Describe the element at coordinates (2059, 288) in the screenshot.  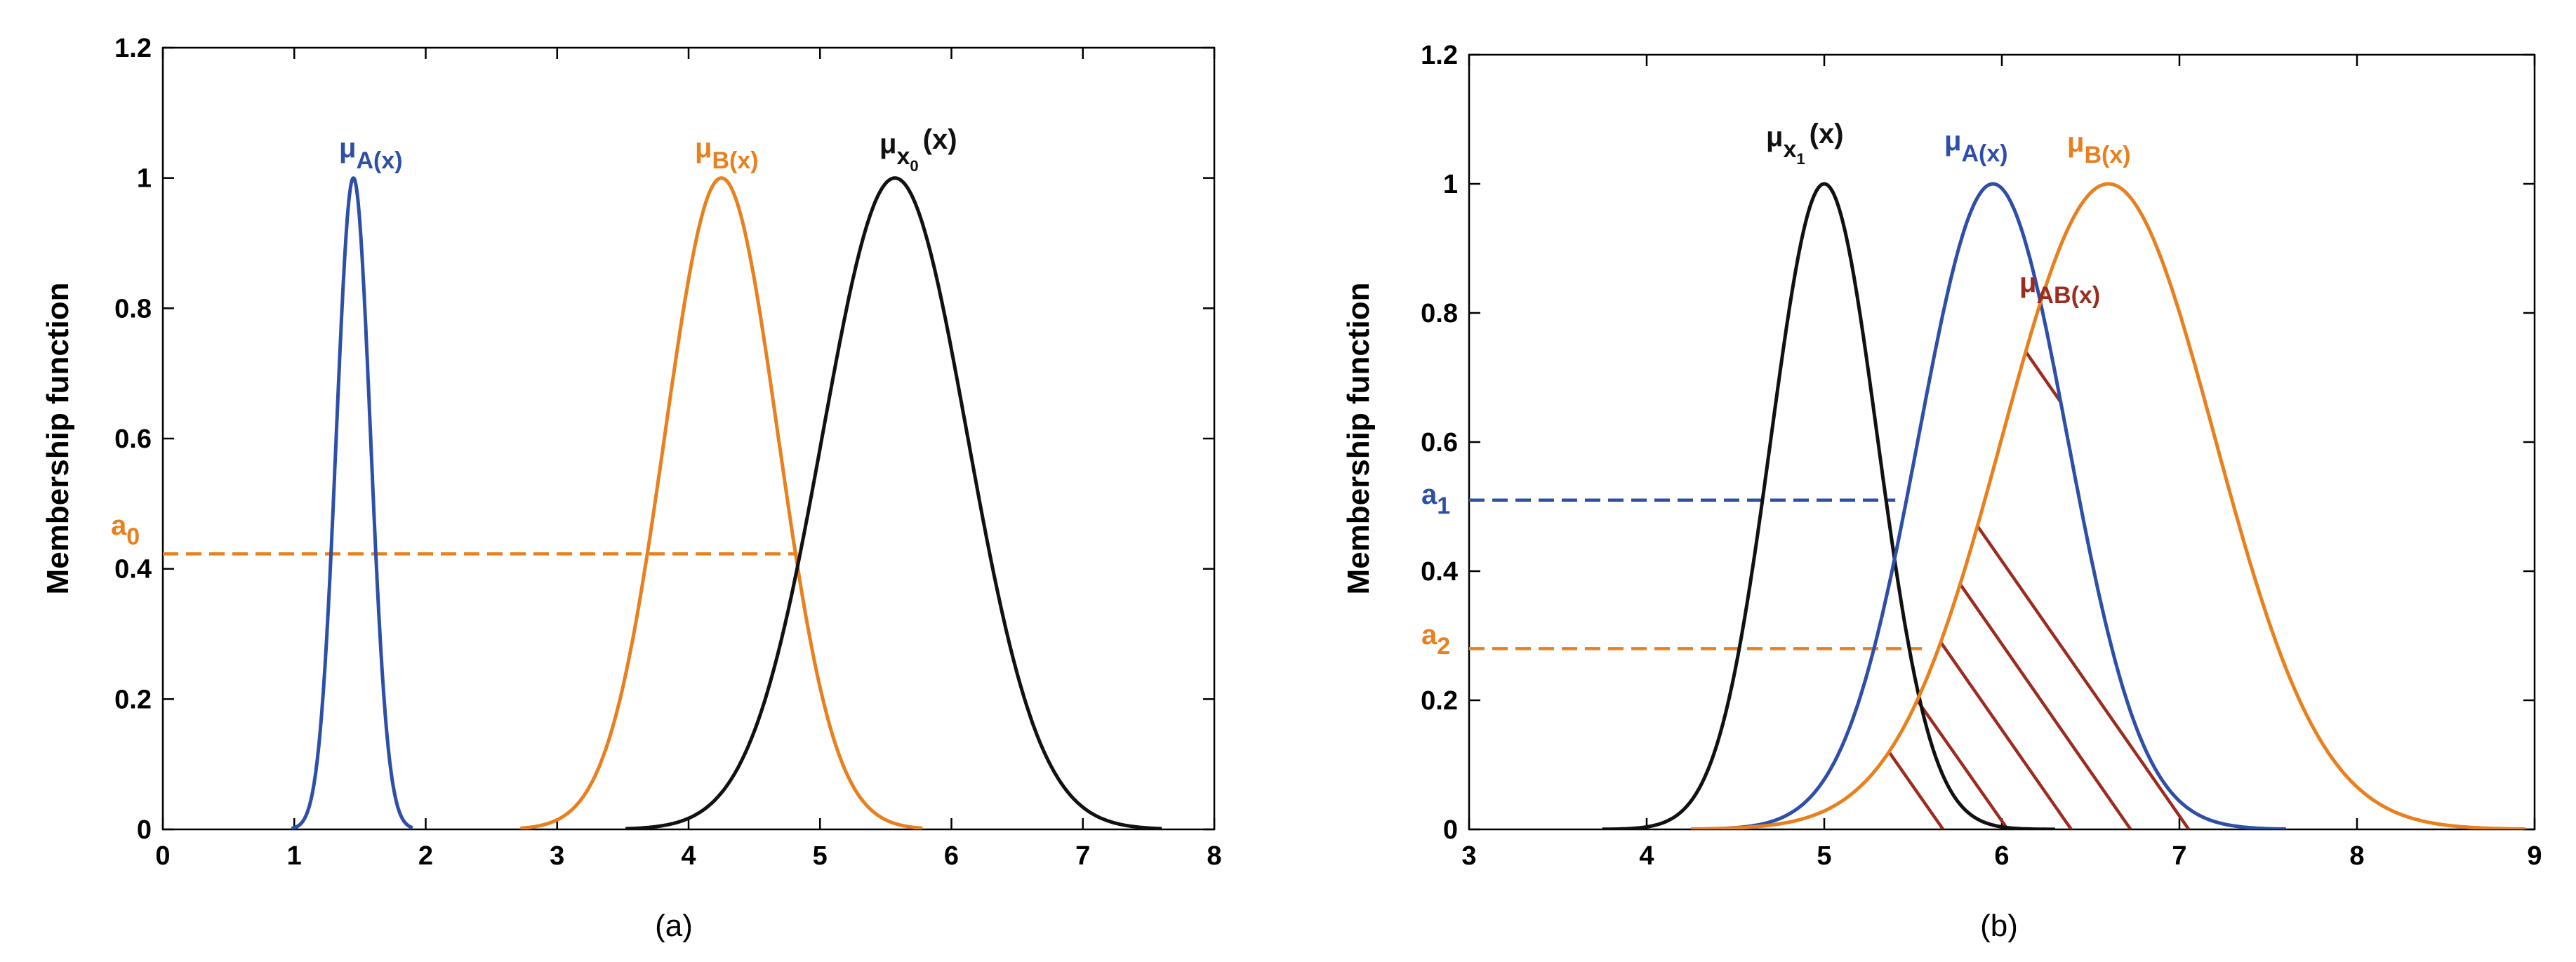
I see `label-muAB-b: μAB(x)` at that location.